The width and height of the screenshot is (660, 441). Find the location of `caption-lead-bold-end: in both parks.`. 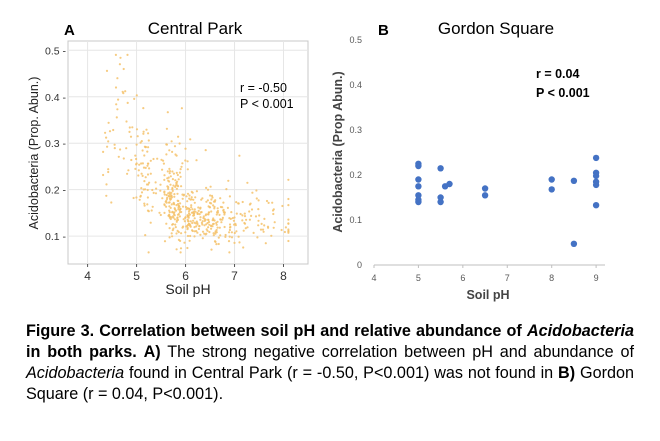

caption-lead-bold-end: in both parks. is located at coordinates (81, 352).